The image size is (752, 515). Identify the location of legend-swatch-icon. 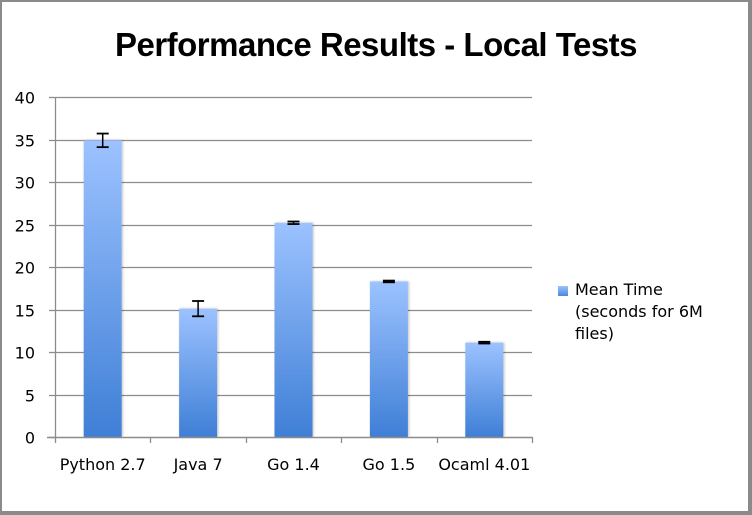
(563, 291).